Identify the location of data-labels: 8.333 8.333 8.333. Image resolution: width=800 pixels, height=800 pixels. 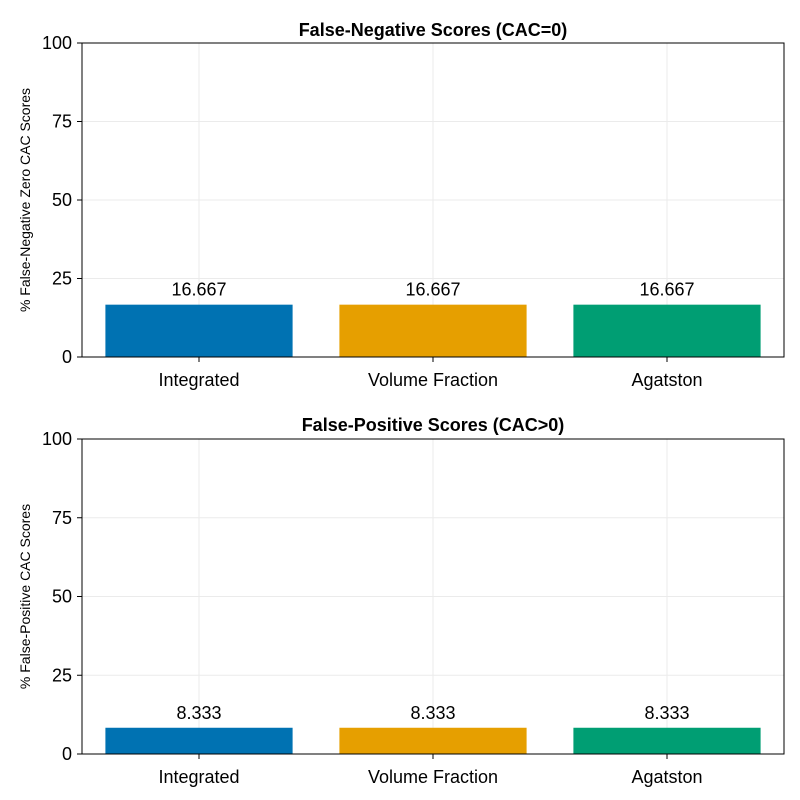
(432, 713).